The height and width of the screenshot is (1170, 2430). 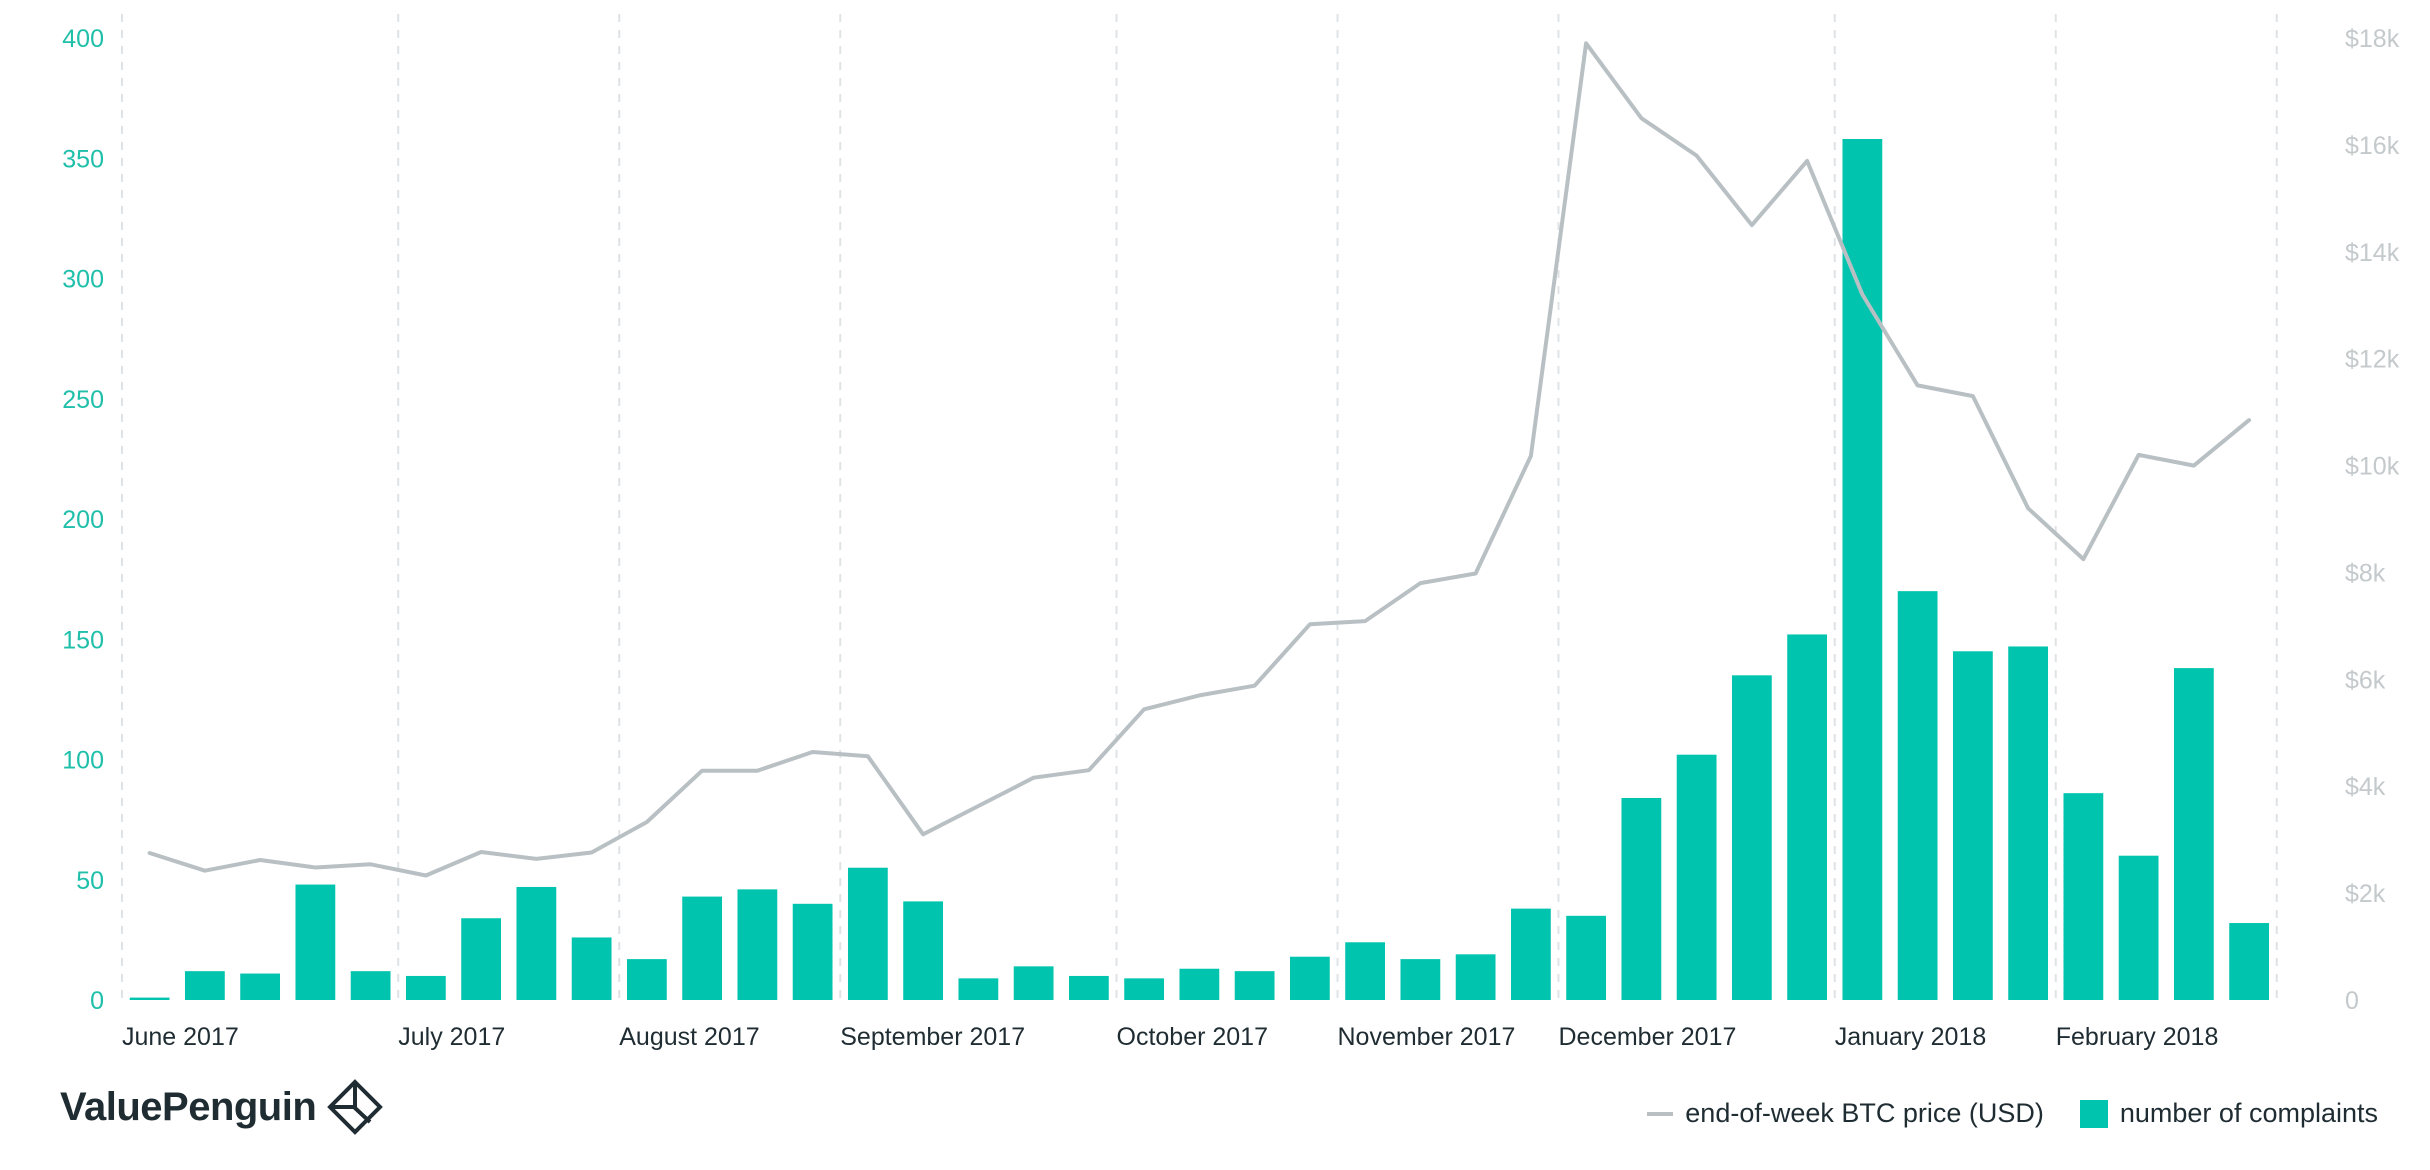 I want to click on y-left-tick-label: 200, so click(x=83, y=520).